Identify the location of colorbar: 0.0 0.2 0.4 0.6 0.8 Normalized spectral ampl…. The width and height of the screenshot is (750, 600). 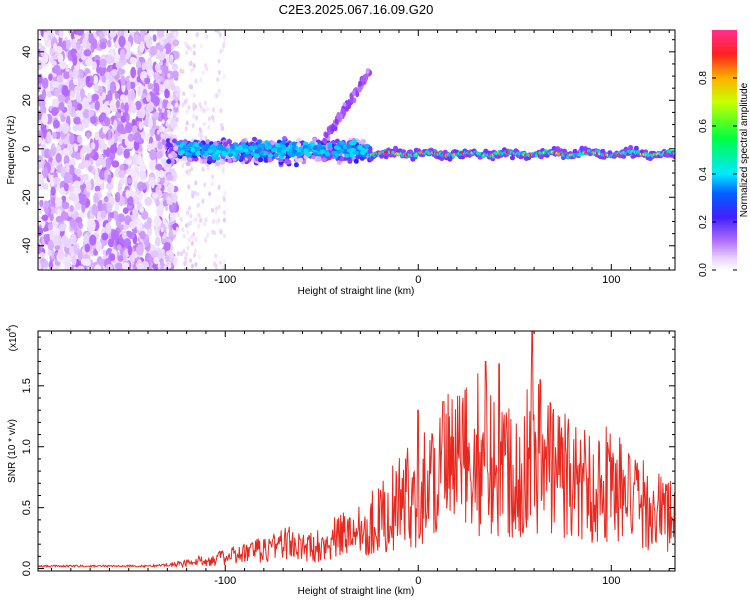
(724, 153).